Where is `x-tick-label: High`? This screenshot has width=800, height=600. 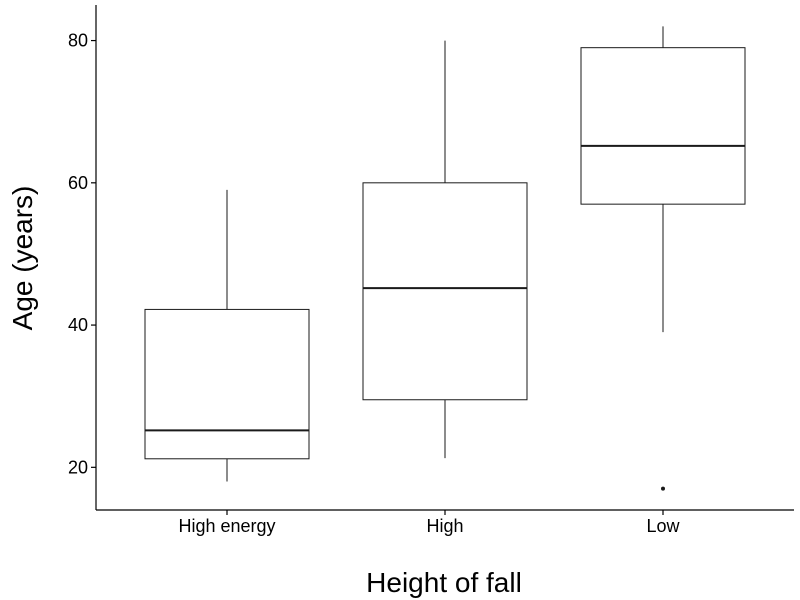 x-tick-label: High is located at coordinates (444, 526).